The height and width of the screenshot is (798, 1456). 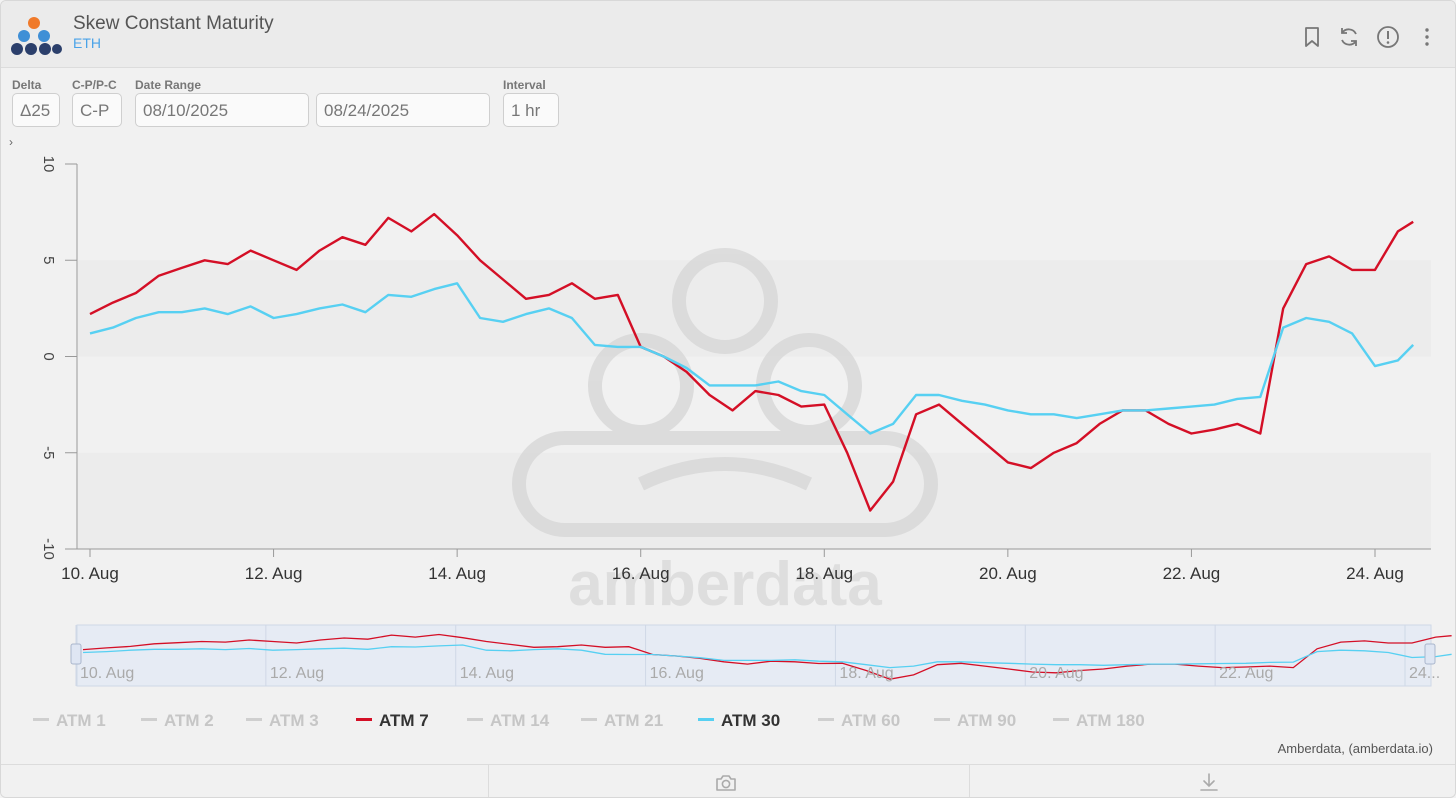 What do you see at coordinates (403, 110) in the screenshot?
I see `end-date-input: 08/24/2025` at bounding box center [403, 110].